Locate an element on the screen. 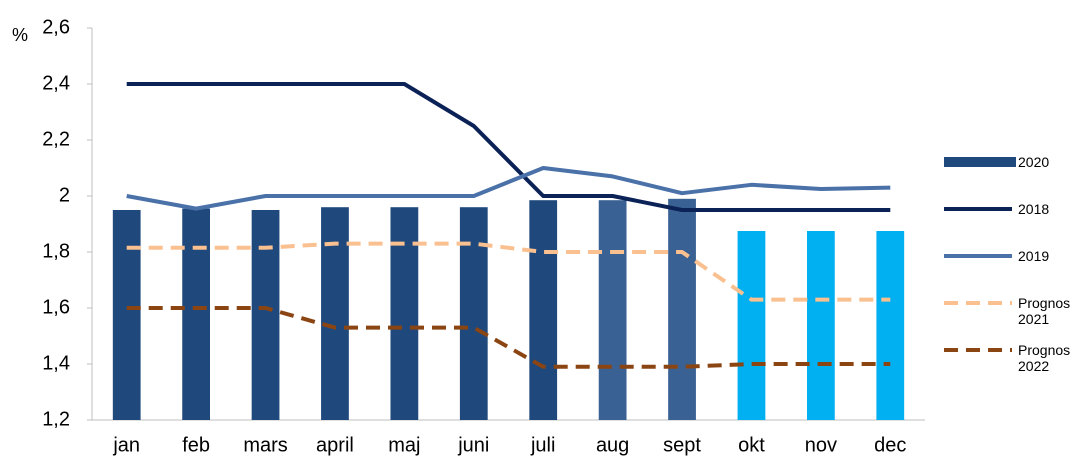 The image size is (1087, 459). x-tick-label: april is located at coordinates (335, 445).